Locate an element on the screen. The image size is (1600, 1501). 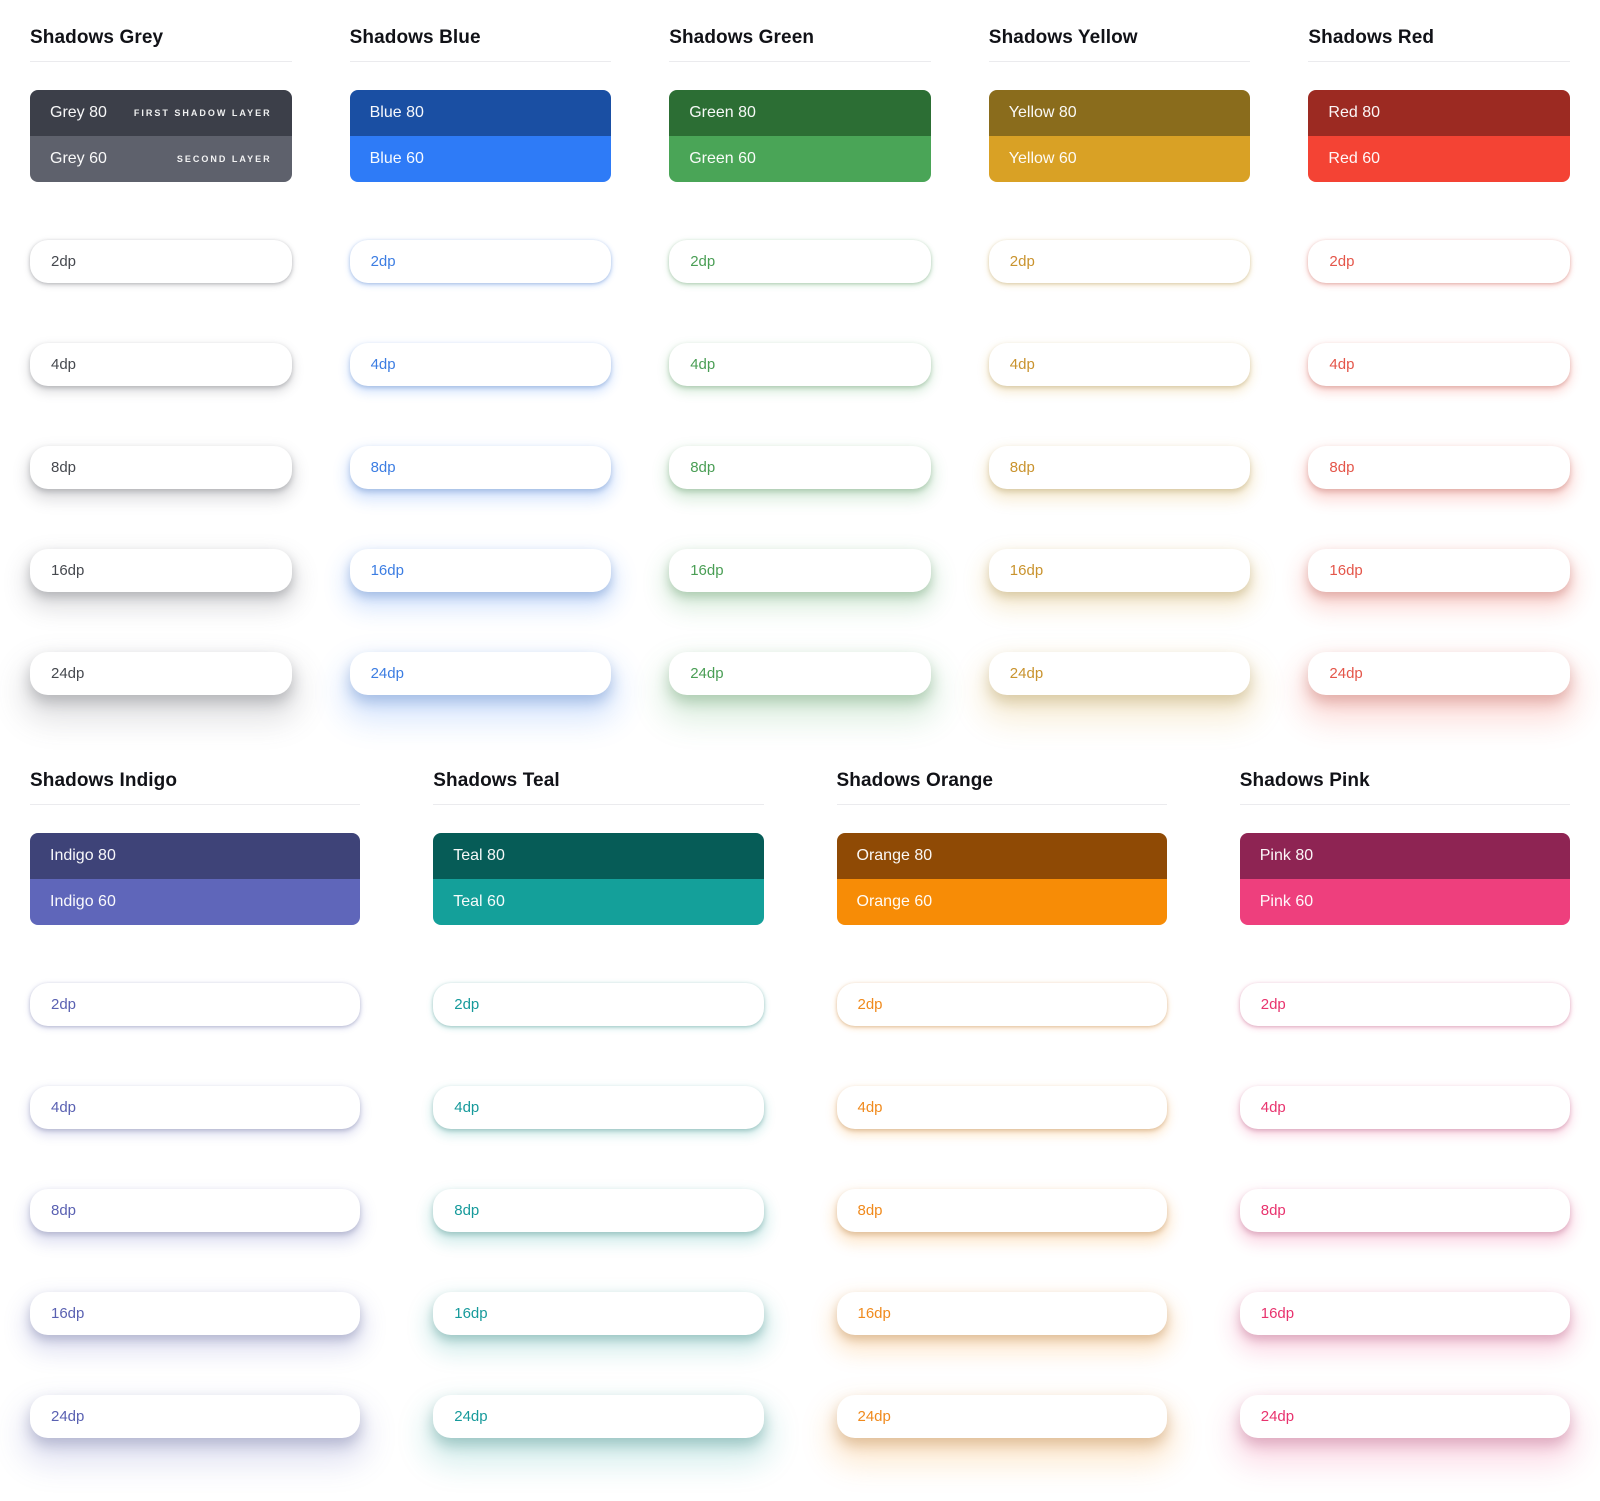
swatch-label: Green 80 is located at coordinates (722, 112).